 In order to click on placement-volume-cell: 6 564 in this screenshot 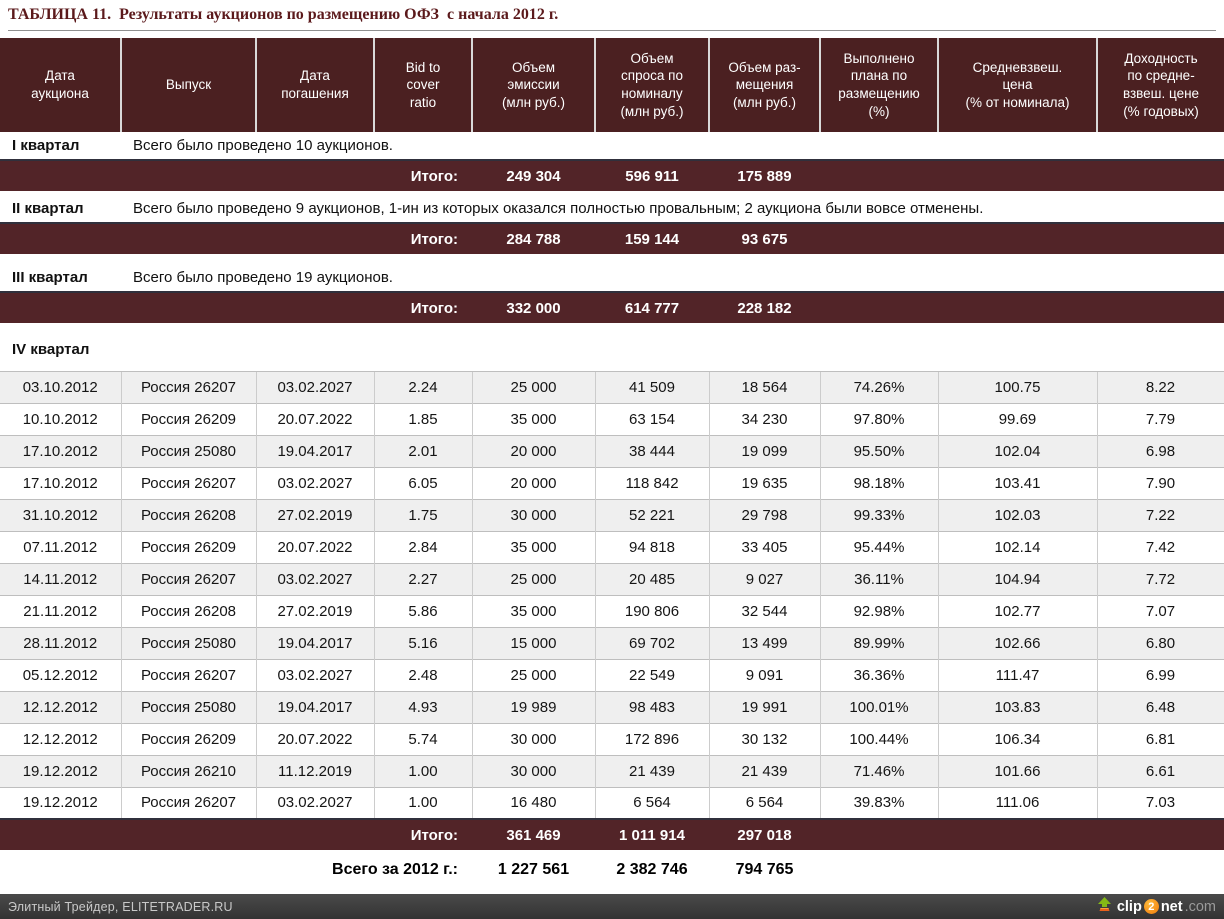, I will do `click(764, 803)`.